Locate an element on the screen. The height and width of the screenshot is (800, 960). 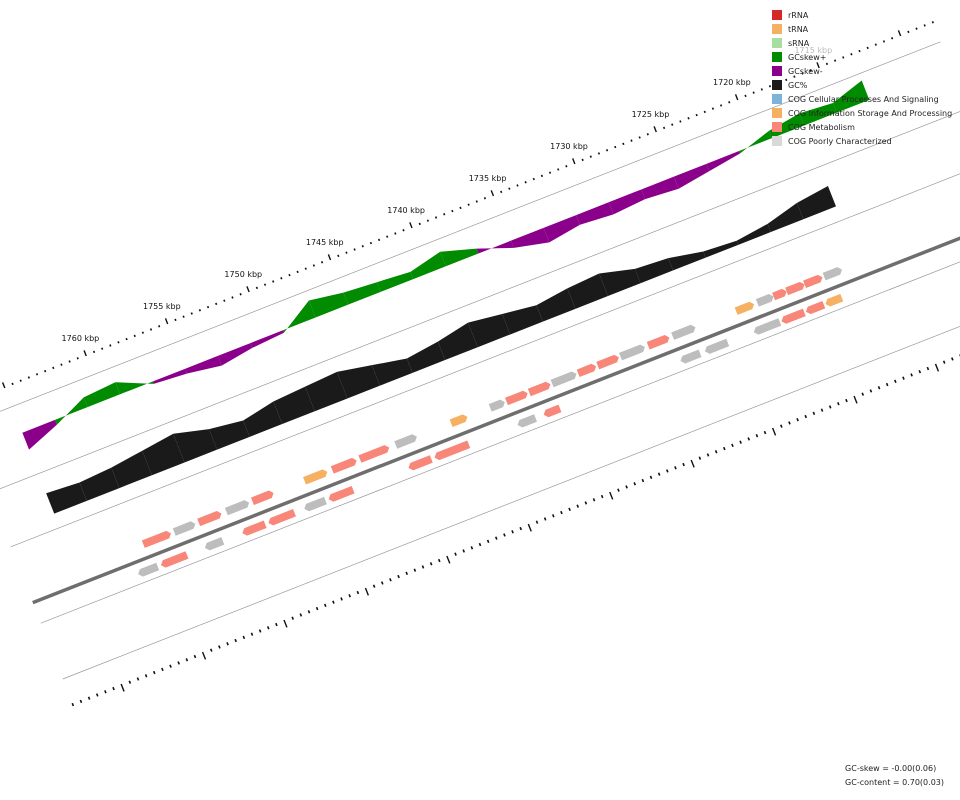
legend-item: rRNA is located at coordinates (862, 15).